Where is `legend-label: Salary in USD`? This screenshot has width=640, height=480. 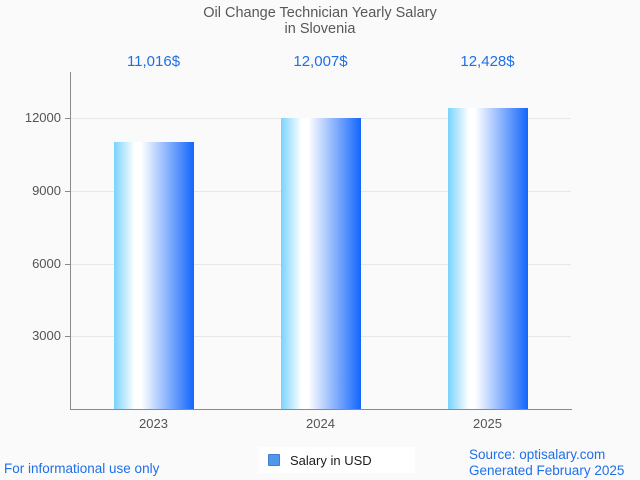 legend-label: Salary in USD is located at coordinates (331, 460).